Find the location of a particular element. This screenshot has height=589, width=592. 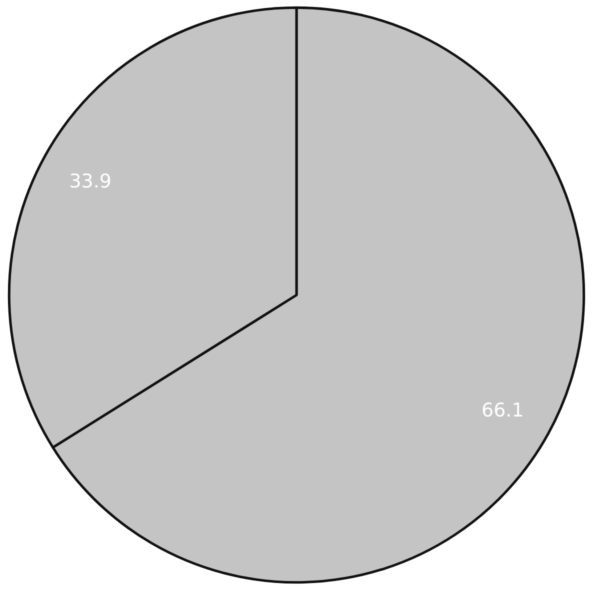

data-label: 66.1 is located at coordinates (502, 411).